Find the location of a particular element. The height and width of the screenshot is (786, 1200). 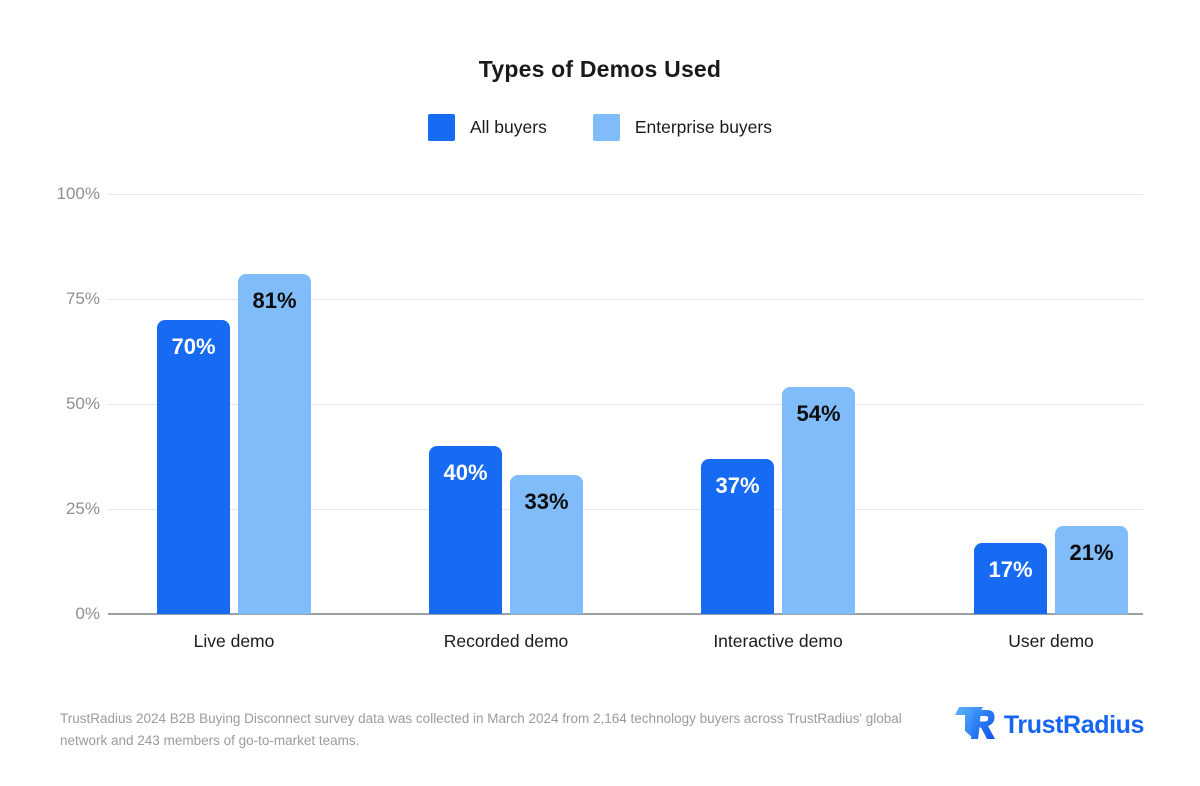

y-tick-label-25: 25% is located at coordinates (82, 508).